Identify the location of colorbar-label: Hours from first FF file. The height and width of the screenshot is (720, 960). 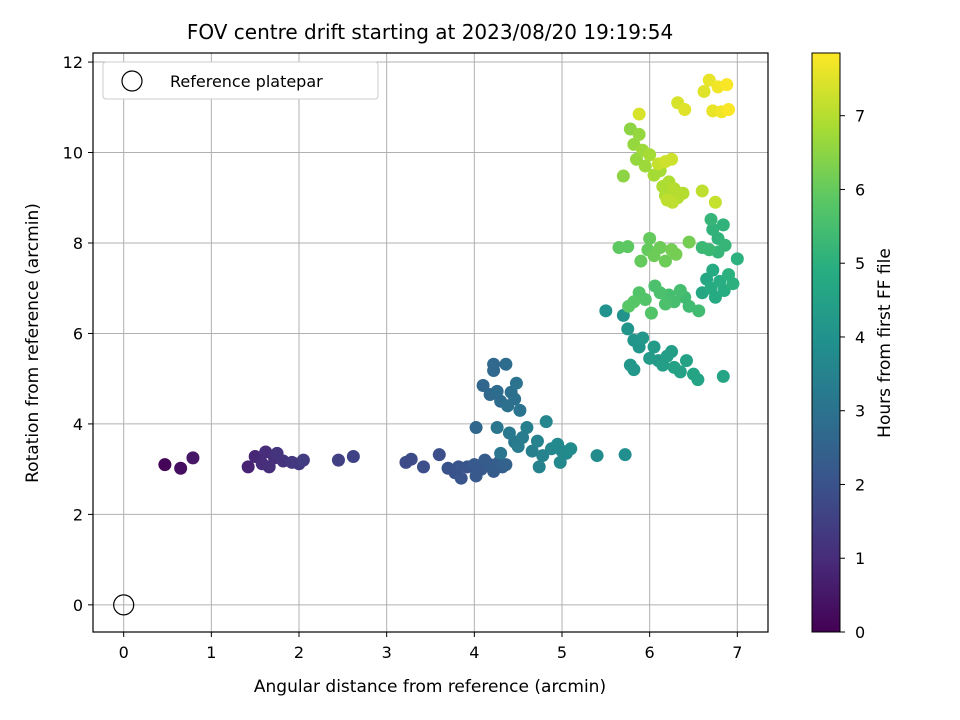
(885, 343).